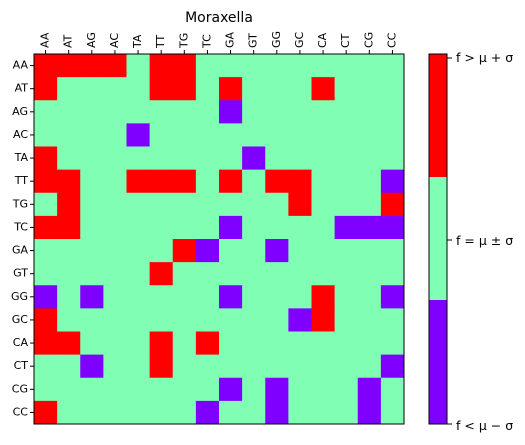 This screenshot has height=445, width=525. I want to click on y-tick-label: CA, so click(21, 342).